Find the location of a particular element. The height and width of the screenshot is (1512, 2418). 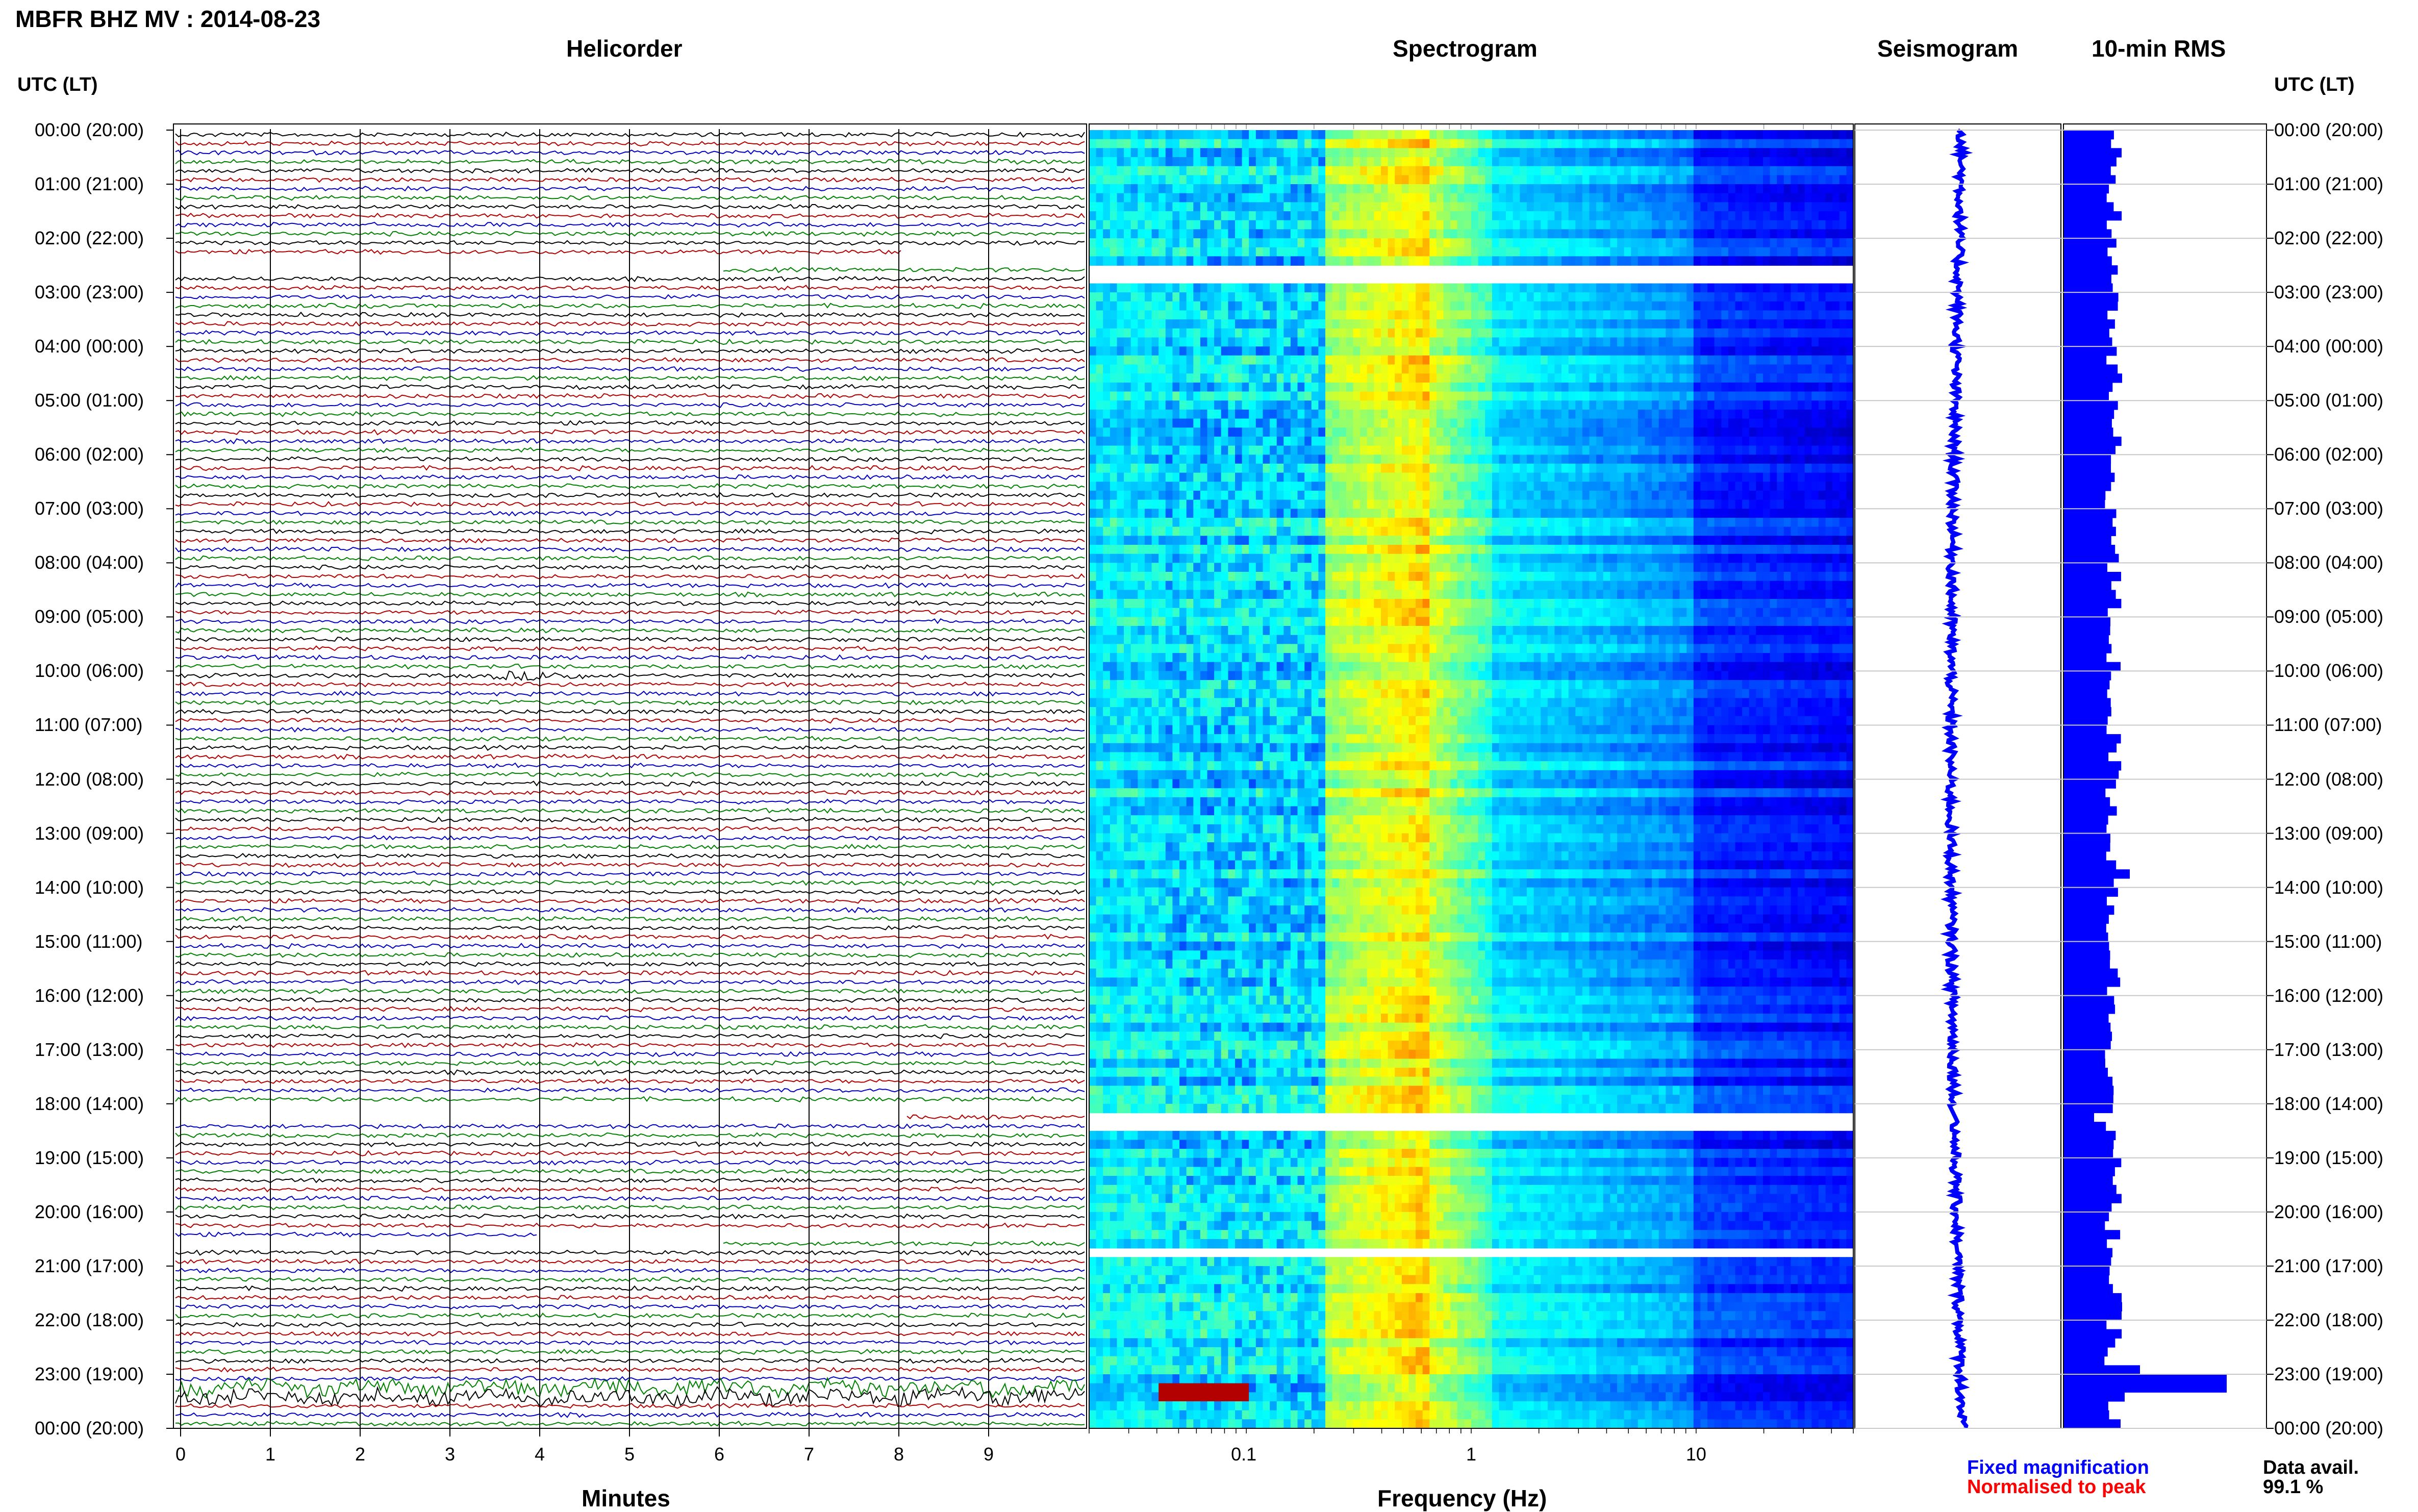

helicorder-trace is located at coordinates (904, 269).